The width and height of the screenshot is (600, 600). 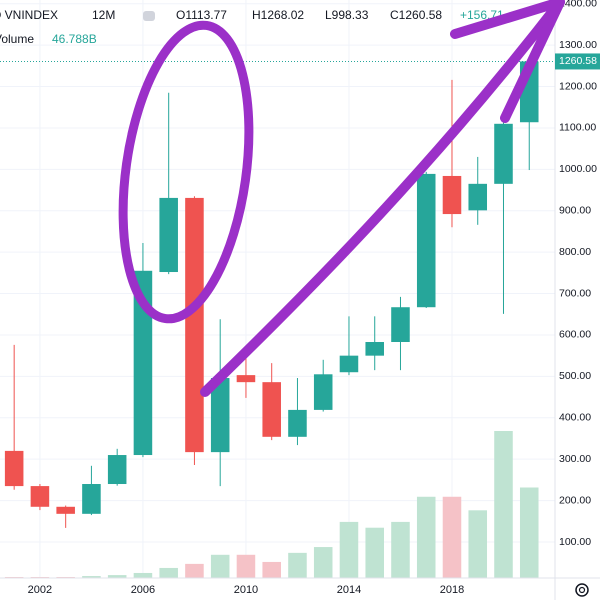 I want to click on y-tick-label: 1100.00, so click(x=577, y=128).